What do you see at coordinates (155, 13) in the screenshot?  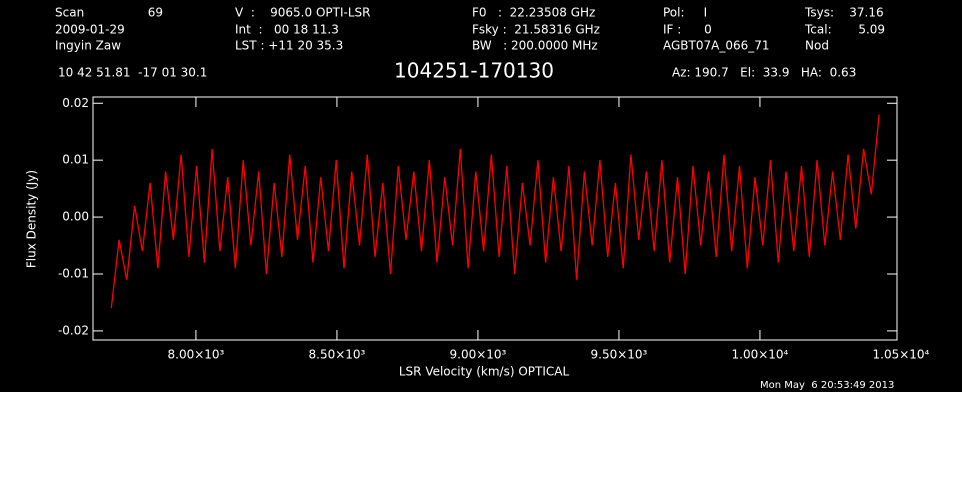 I see `header-text: 69` at bounding box center [155, 13].